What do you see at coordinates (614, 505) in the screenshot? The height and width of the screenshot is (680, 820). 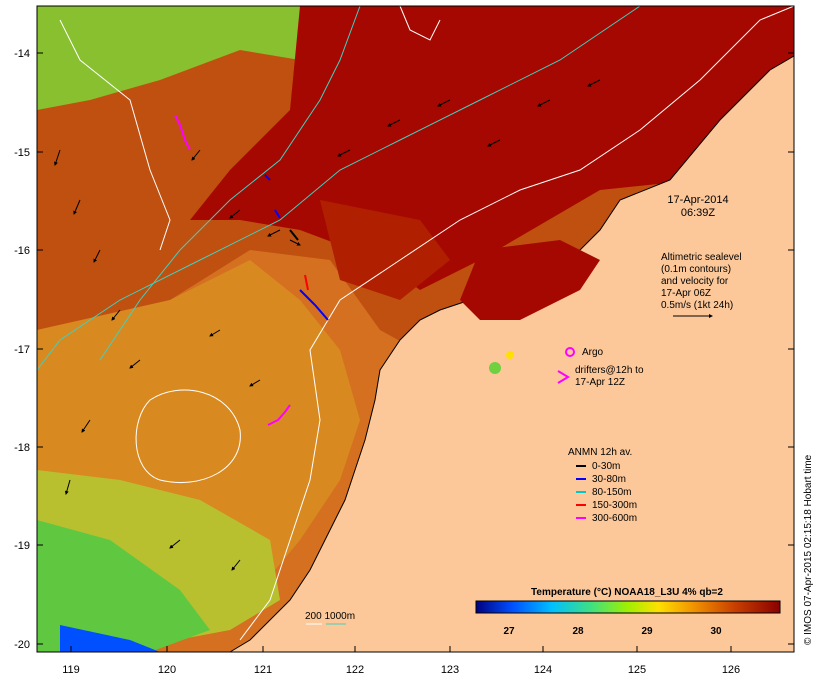 I see `anmn-label: 150-300m` at bounding box center [614, 505].